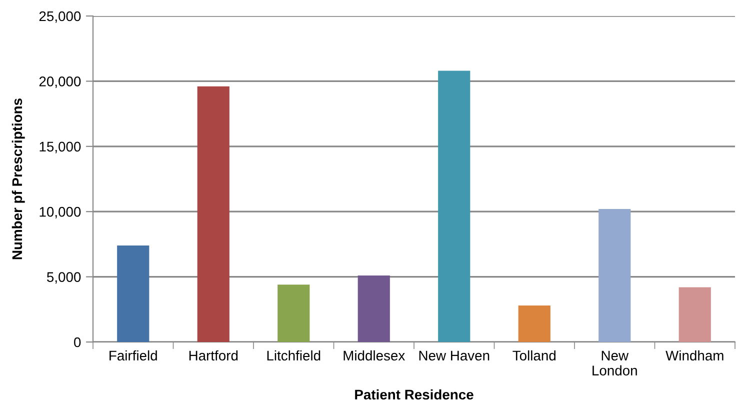 The width and height of the screenshot is (738, 408). Describe the element at coordinates (18, 179) in the screenshot. I see `y-axis-title: Number pf Prescriptions` at that location.